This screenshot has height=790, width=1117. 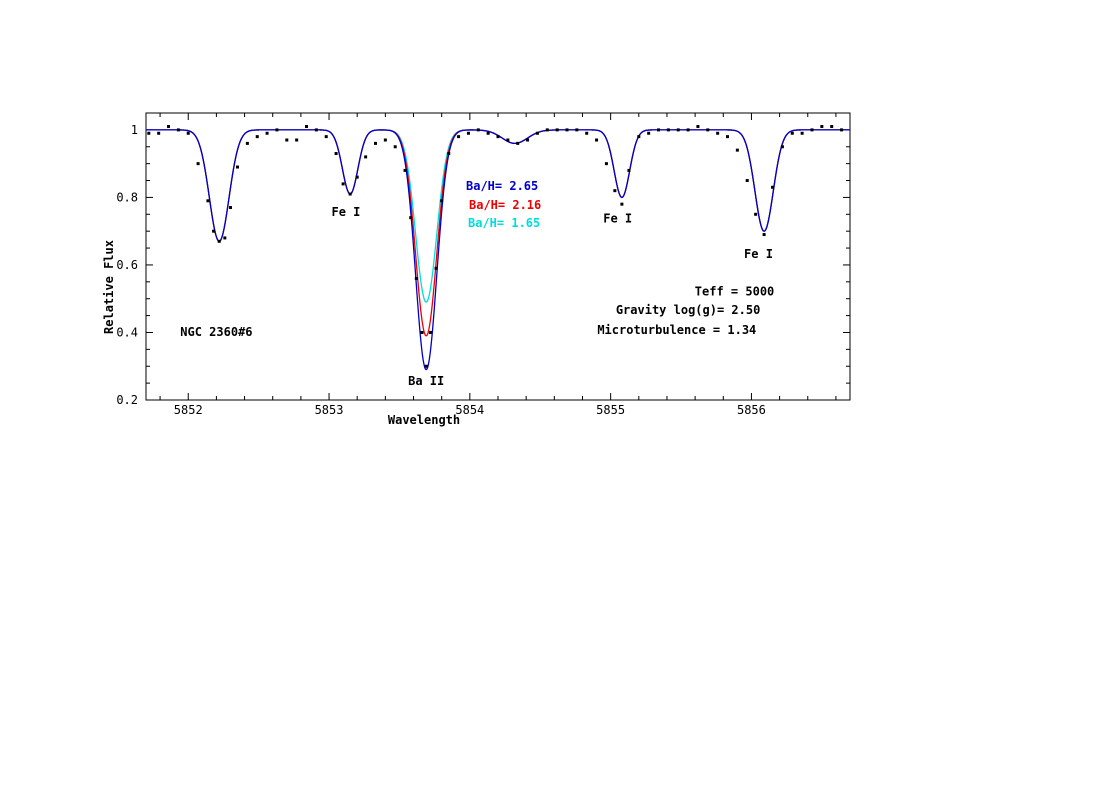 What do you see at coordinates (502, 186) in the screenshot?
I see `legend-entry: Ba/H= 2.65` at bounding box center [502, 186].